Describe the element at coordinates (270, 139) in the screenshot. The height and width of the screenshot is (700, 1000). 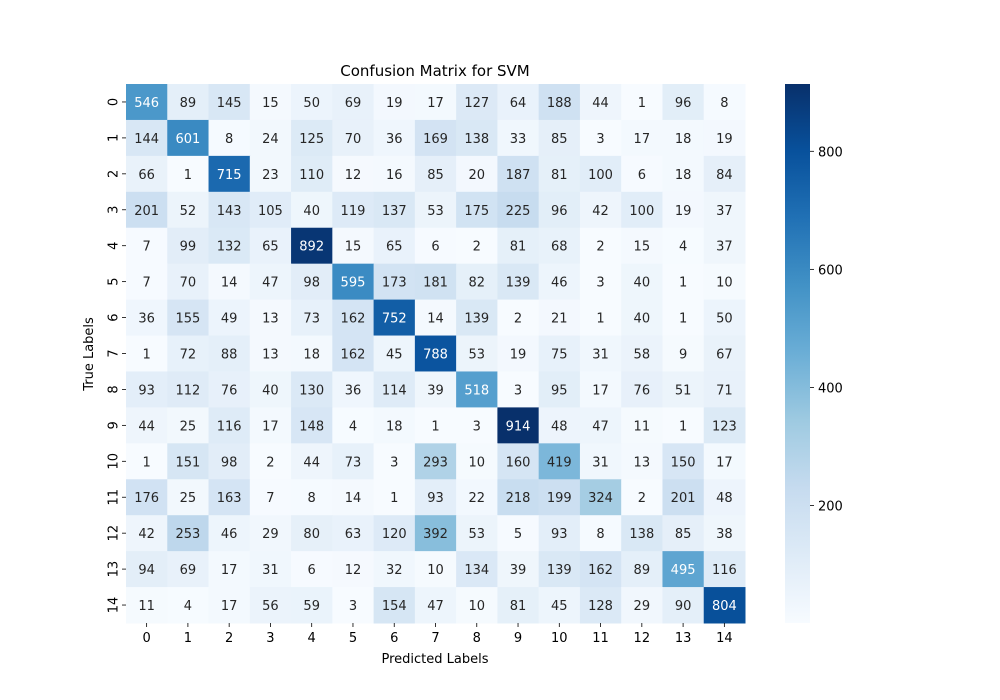
I see `cell-value-label: 24` at that location.